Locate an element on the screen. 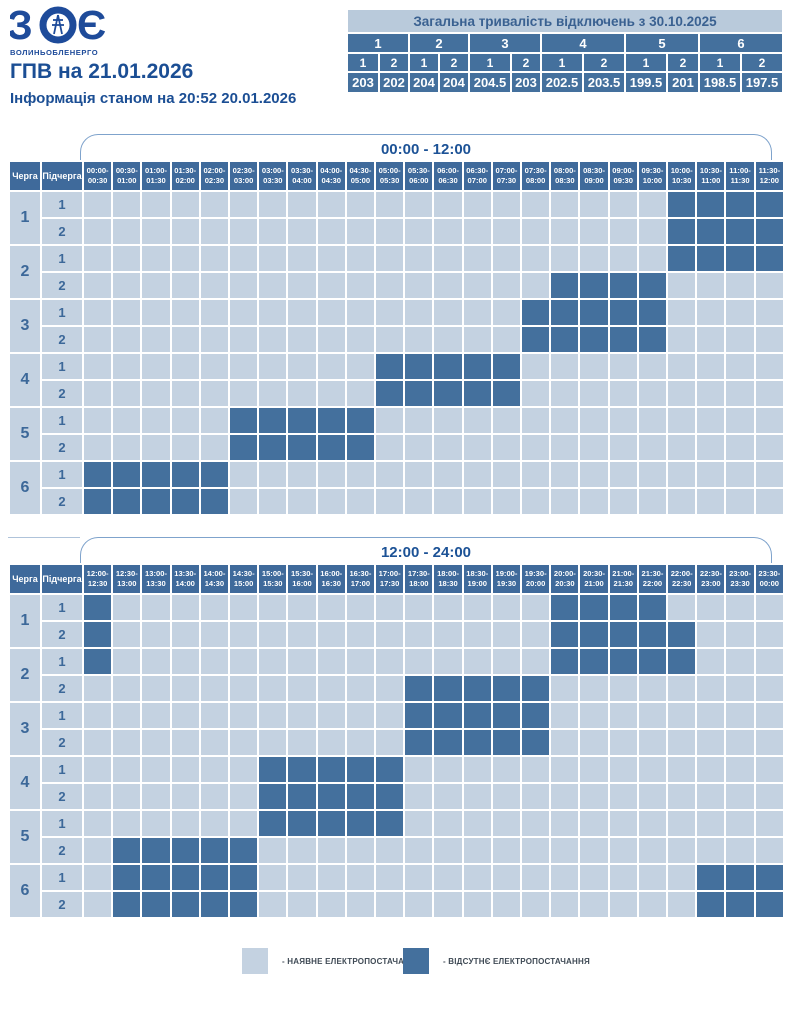  time-slot-header: 21:30- 22:00 is located at coordinates (652, 579).